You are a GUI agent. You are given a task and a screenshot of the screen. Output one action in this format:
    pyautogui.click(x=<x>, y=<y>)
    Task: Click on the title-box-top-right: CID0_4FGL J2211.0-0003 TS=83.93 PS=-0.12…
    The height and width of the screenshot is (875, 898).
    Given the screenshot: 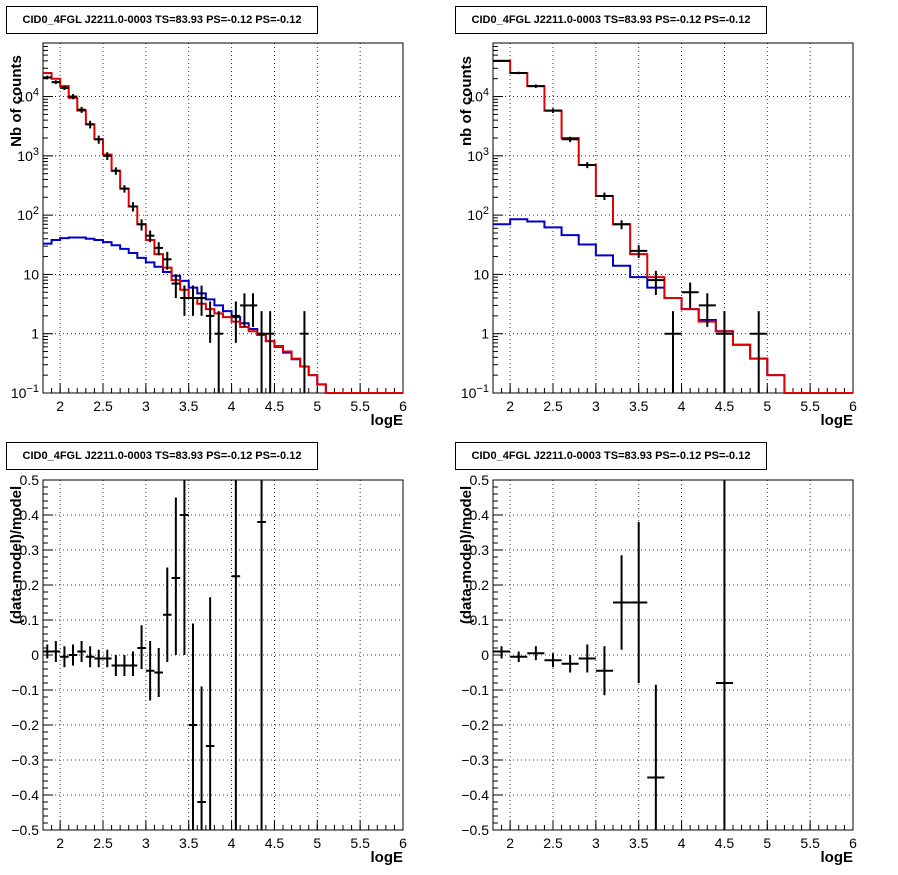 What is the action you would take?
    pyautogui.click(x=611, y=20)
    